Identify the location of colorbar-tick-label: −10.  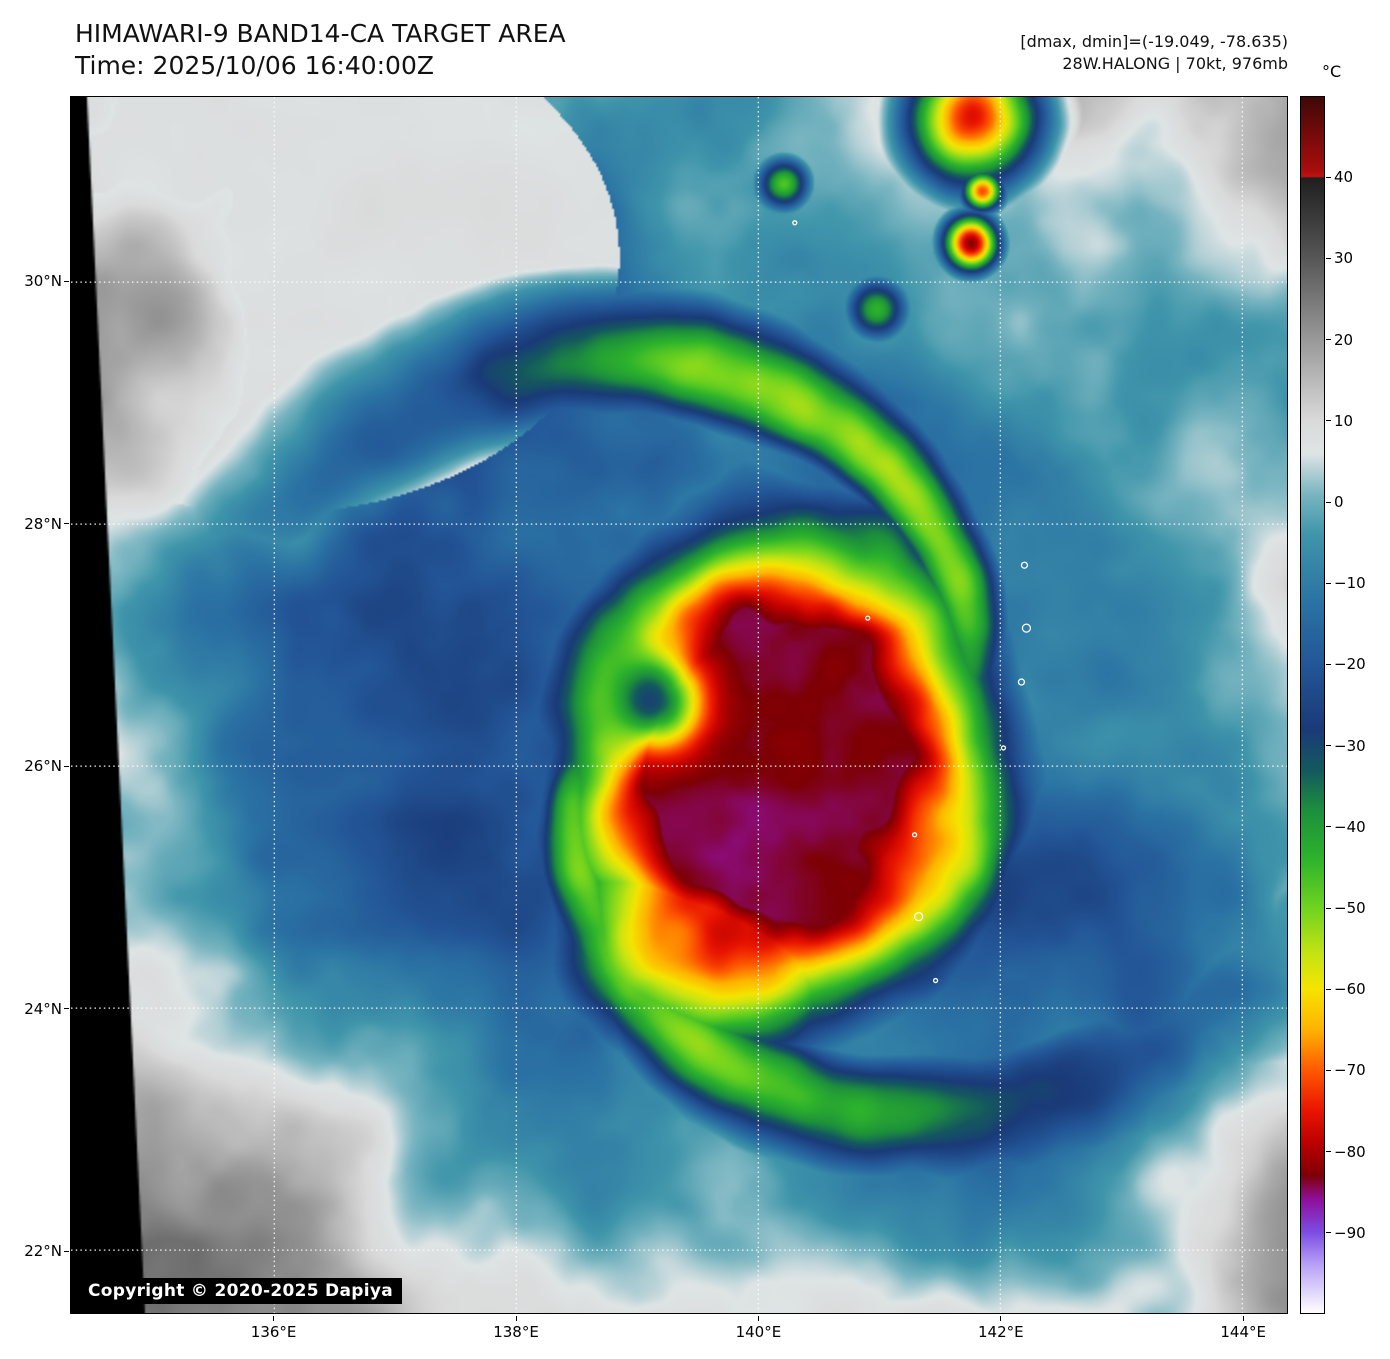
(1350, 583).